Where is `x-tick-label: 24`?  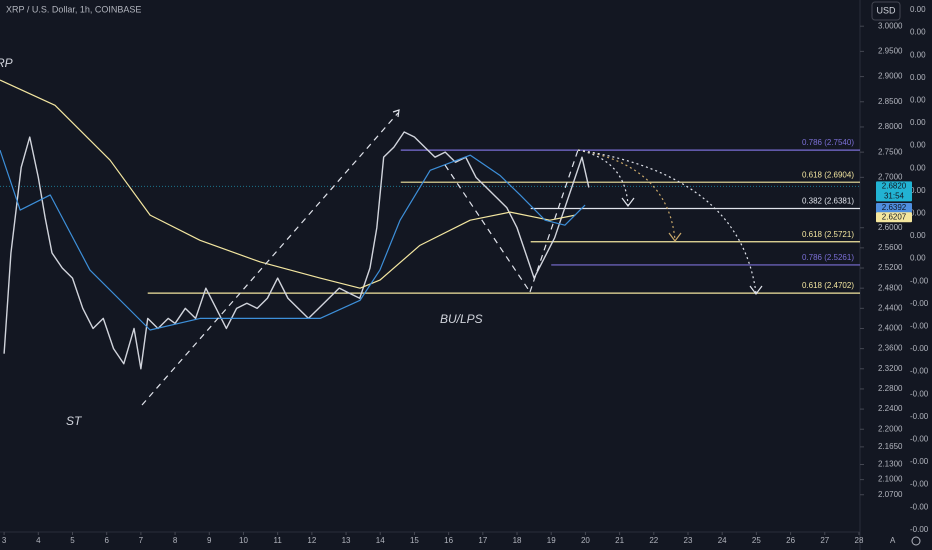 x-tick-label: 24 is located at coordinates (722, 540).